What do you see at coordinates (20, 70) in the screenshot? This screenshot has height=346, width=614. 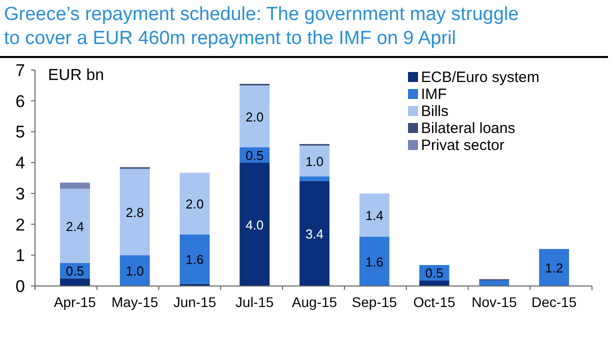 I see `y-tick-label: 7` at bounding box center [20, 70].